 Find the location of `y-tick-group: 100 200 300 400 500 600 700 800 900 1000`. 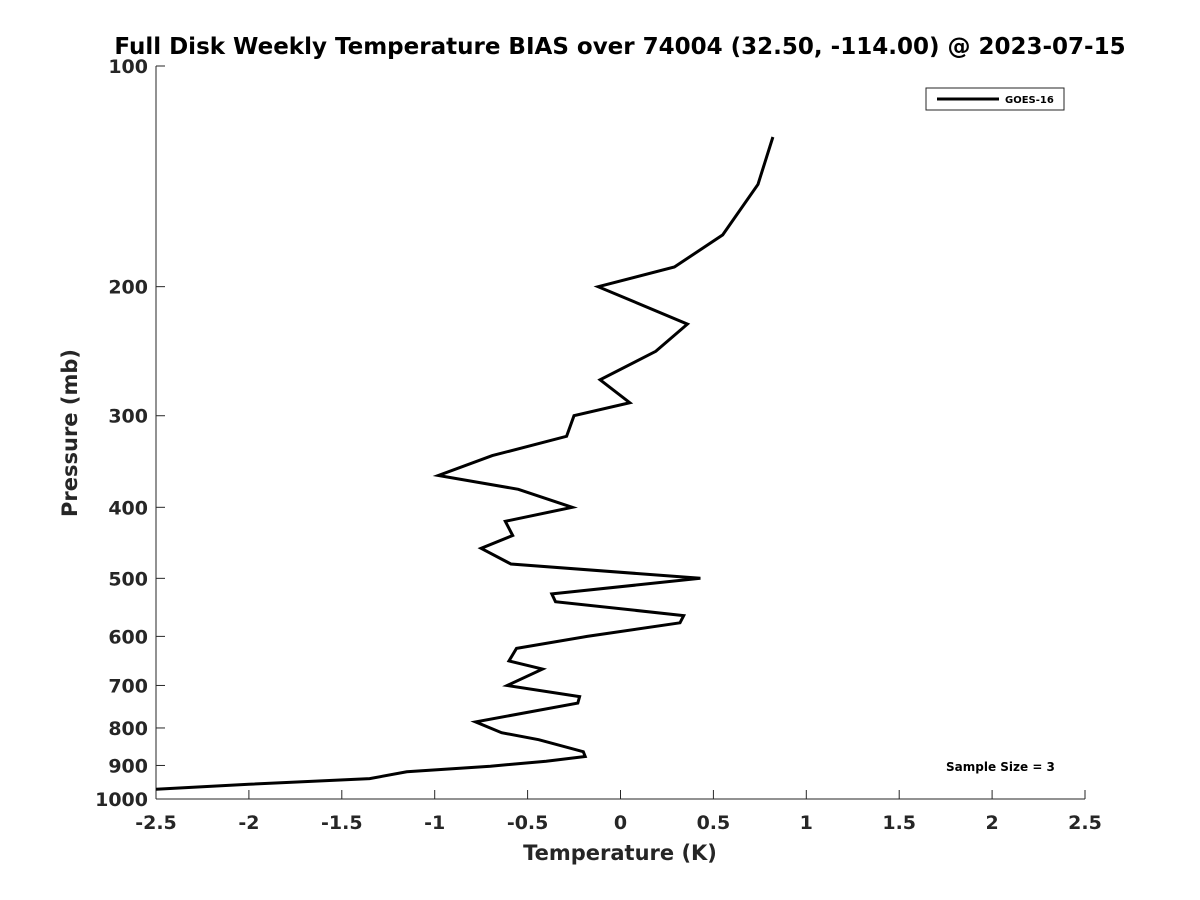

y-tick-group: 100 200 300 400 500 600 700 800 900 1000 is located at coordinates (130, 433).